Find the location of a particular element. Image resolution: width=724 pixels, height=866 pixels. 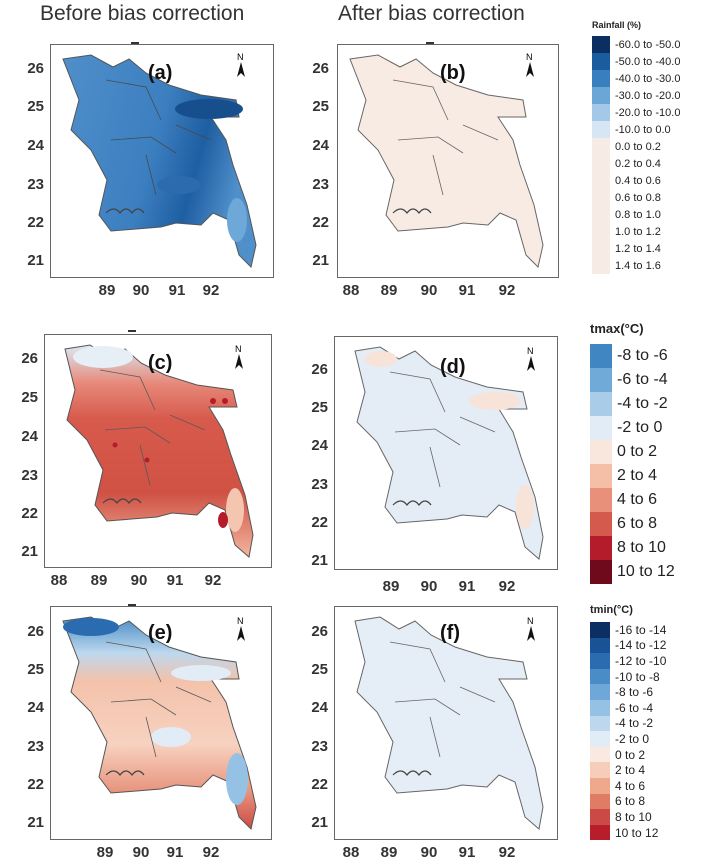

legend-entry: -20.0 to -10.0 is located at coordinates (636, 112).